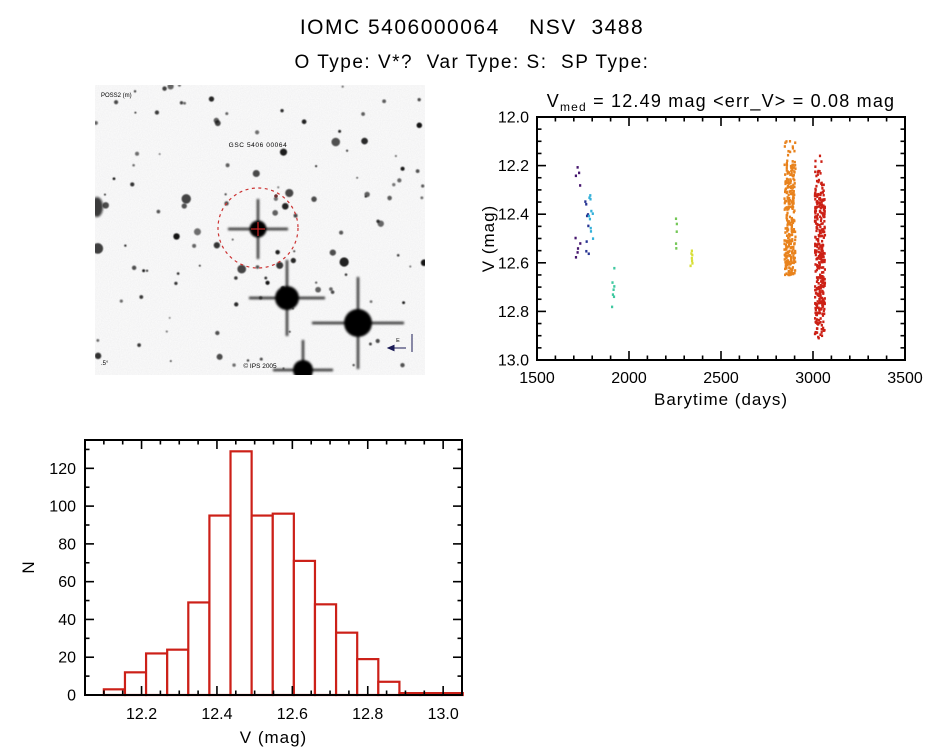 This screenshot has width=944, height=747. I want to click on east-label: E, so click(398, 341).